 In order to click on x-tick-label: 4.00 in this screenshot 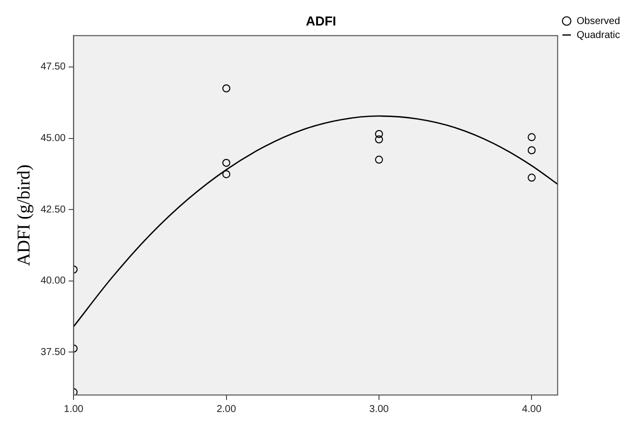, I will do `click(532, 409)`.